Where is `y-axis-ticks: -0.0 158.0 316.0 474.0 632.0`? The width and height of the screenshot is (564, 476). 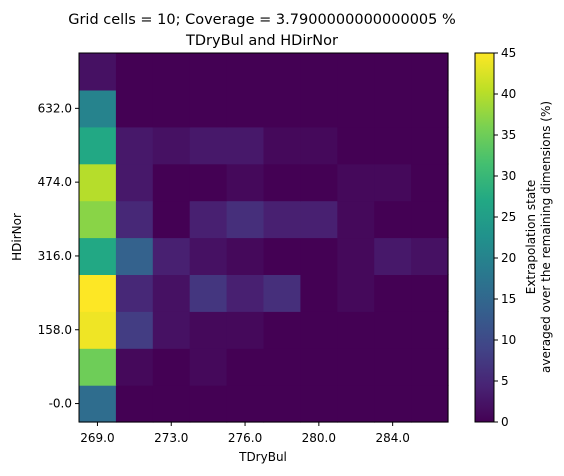 y-axis-ticks: -0.0 158.0 316.0 474.0 632.0 is located at coordinates (58, 256).